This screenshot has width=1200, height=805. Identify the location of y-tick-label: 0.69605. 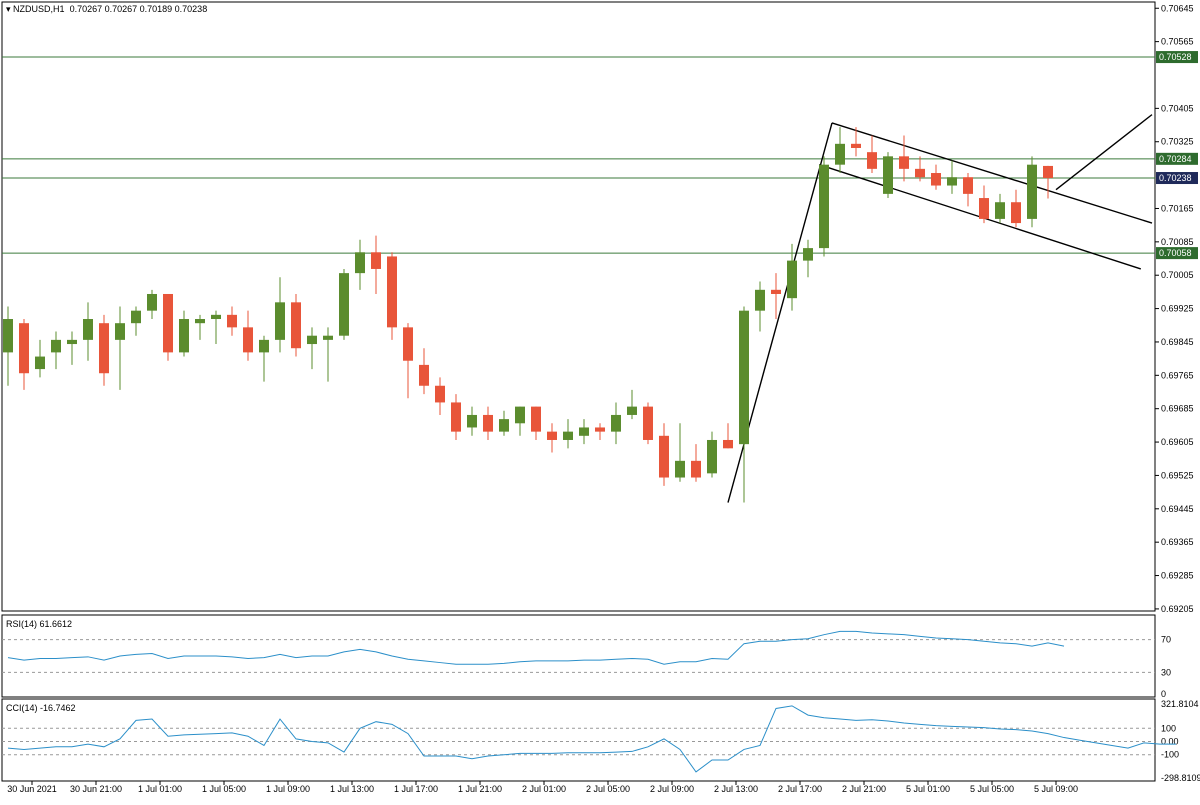
(1177, 442).